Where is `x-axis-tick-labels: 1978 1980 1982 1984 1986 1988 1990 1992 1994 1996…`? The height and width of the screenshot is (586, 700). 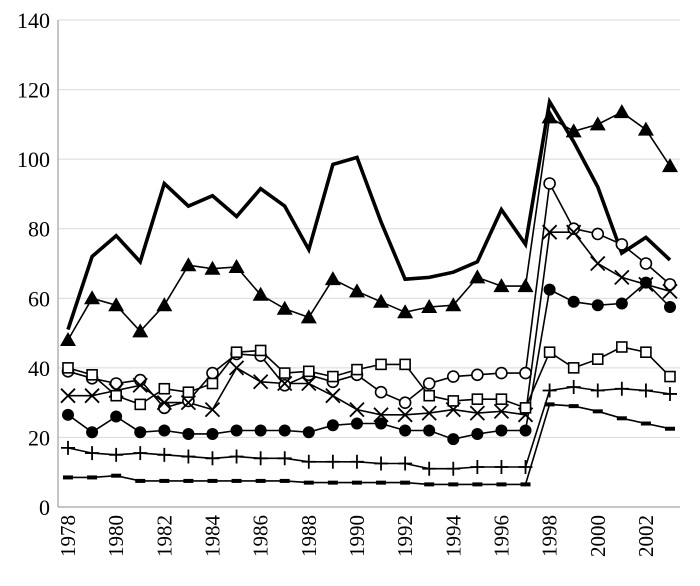 x-axis-tick-labels: 1978 1980 1982 1984 1986 1988 1990 1992 1994 1996… is located at coordinates (357, 536).